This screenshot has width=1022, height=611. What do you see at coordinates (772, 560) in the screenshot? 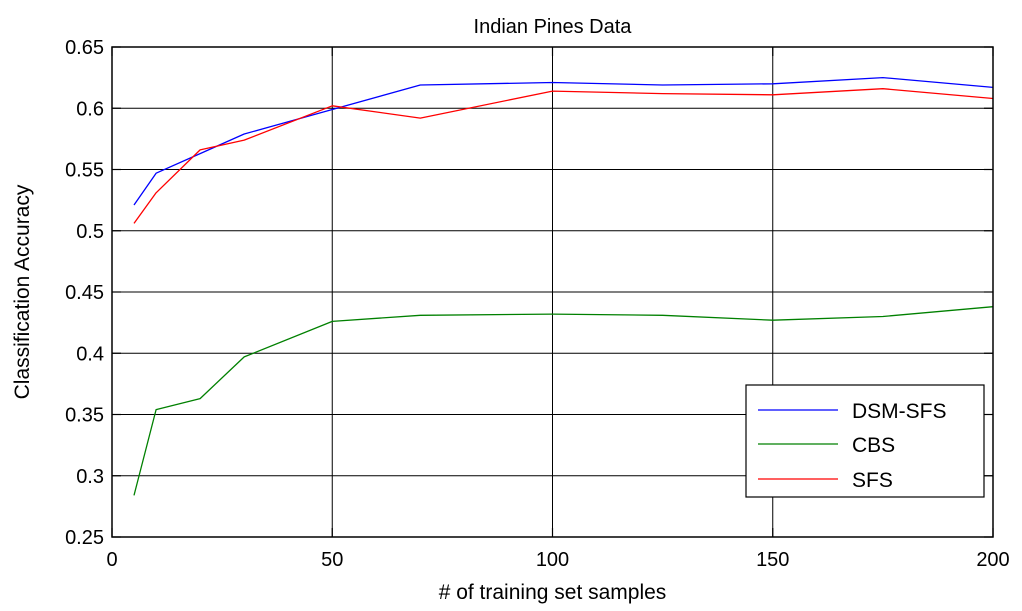
I see `x-tick-label: 150` at bounding box center [772, 560].